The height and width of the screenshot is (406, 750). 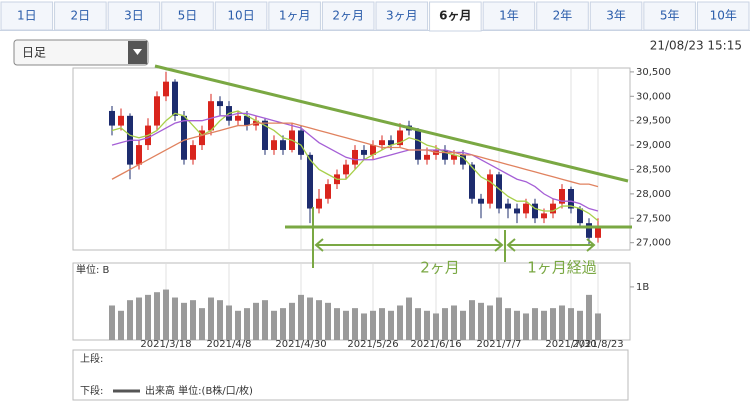 I want to click on tab-label: 2ヶ月, so click(x=348, y=16).